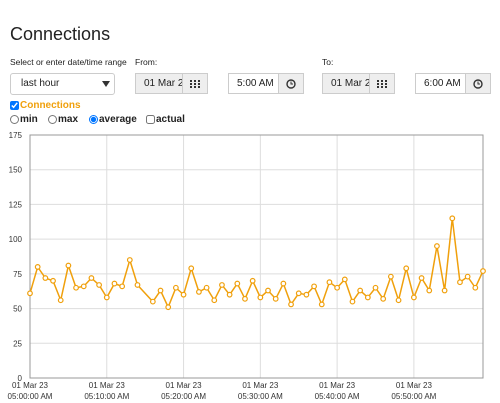  I want to click on mode-option: actual, so click(165, 119).